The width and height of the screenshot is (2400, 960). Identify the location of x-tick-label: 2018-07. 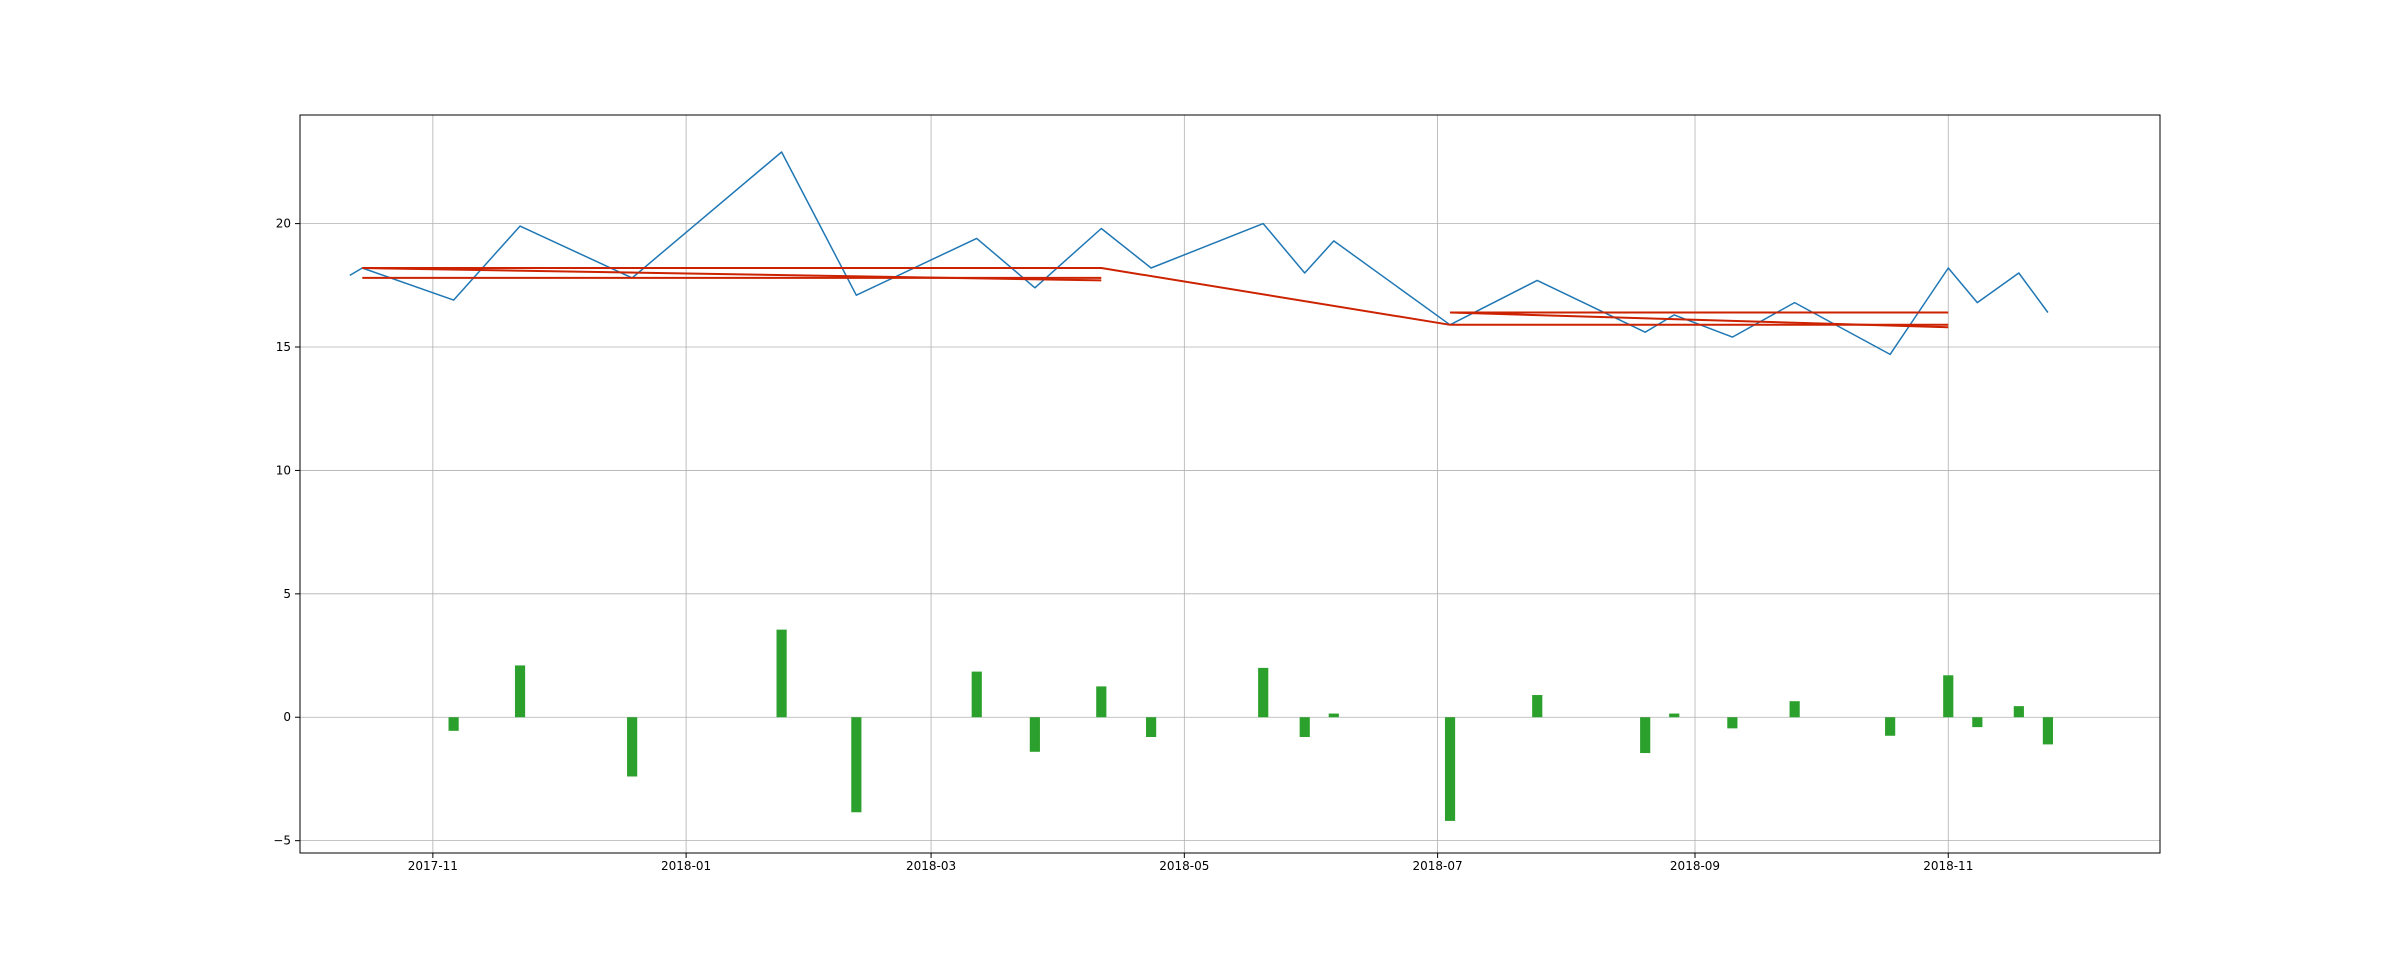
(1438, 866).